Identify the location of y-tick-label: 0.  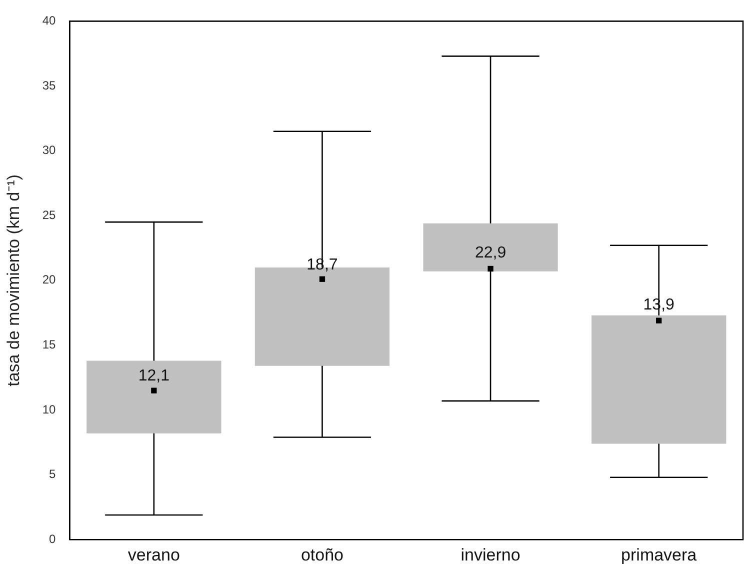
(52, 539).